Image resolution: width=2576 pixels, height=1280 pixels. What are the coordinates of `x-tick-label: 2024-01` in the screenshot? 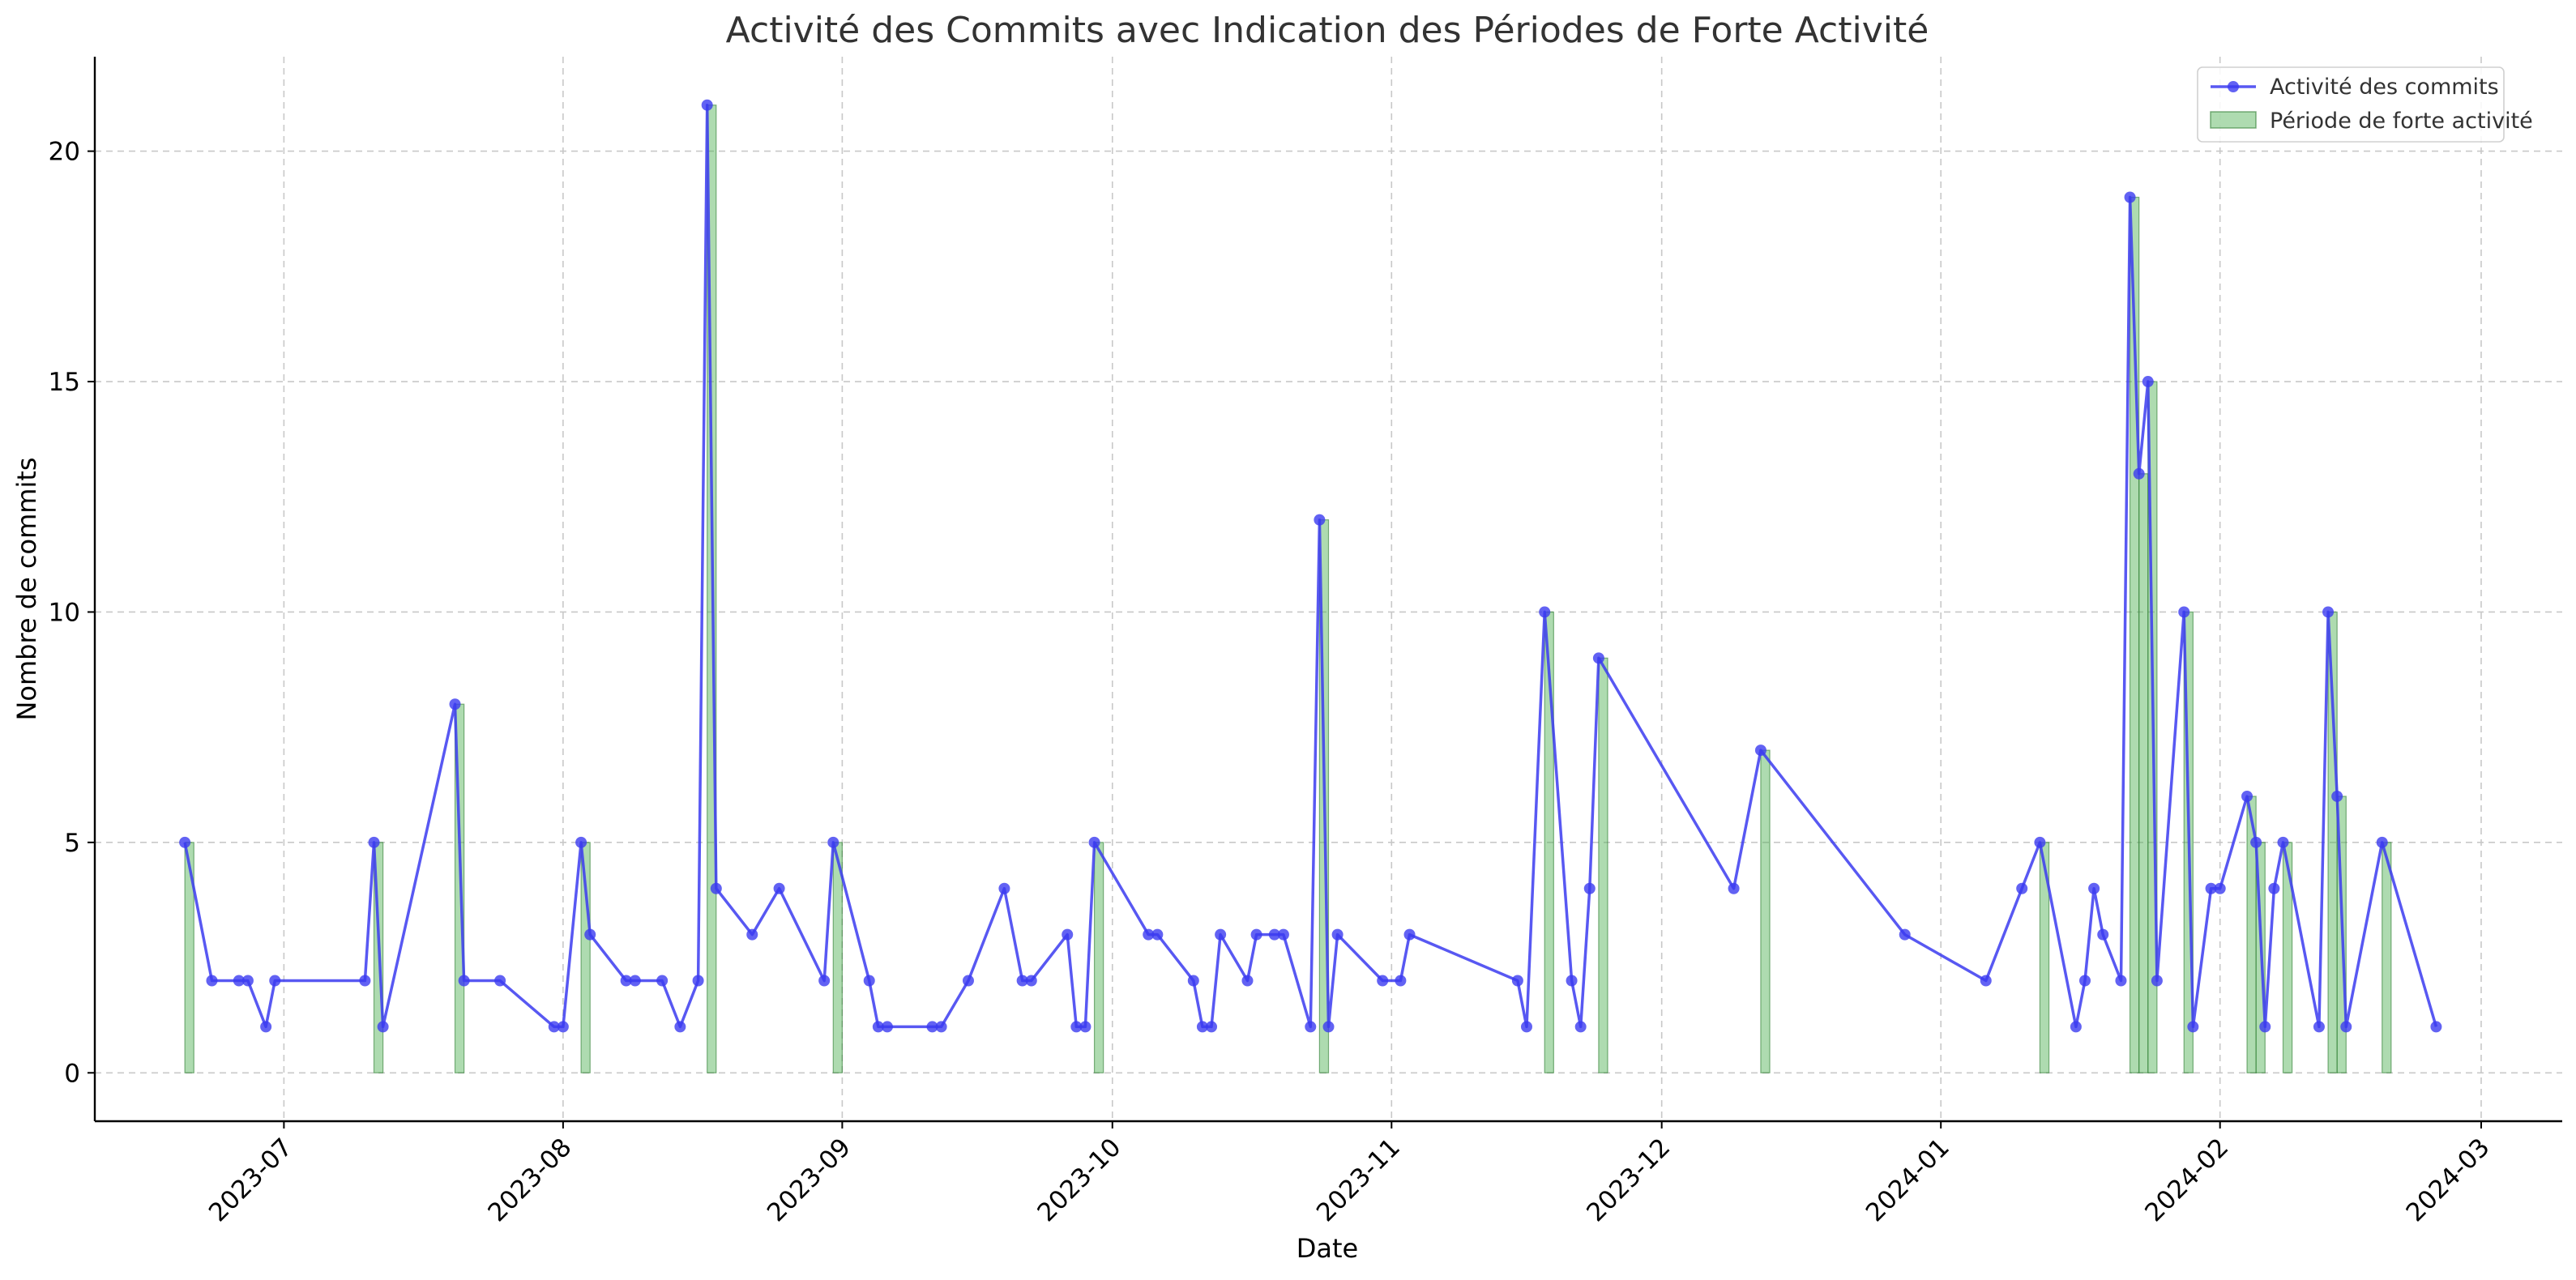 It's located at (1907, 1180).